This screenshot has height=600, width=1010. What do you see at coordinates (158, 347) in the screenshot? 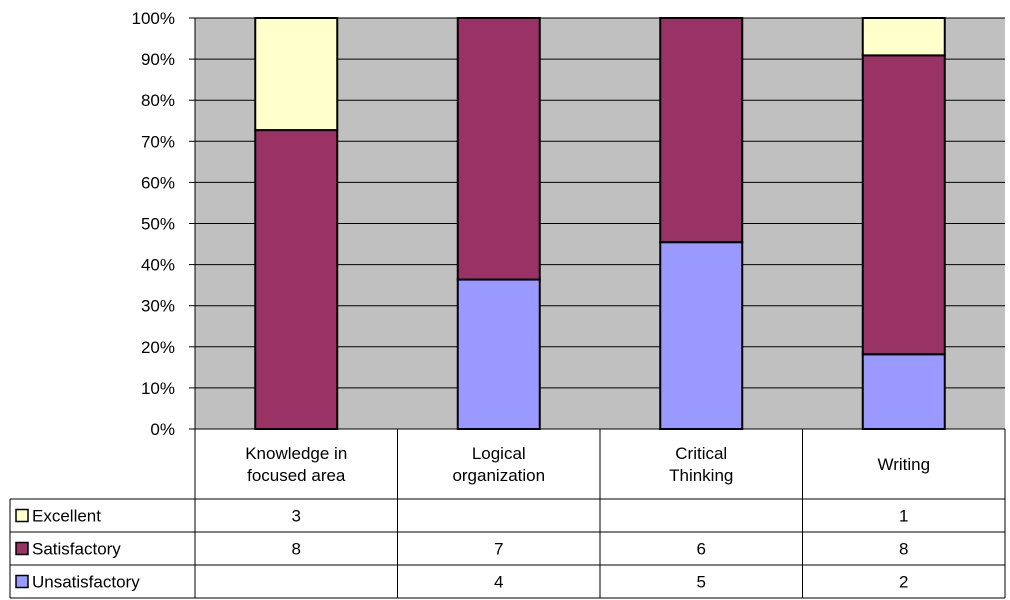
I see `y-tick-label: 20%` at bounding box center [158, 347].